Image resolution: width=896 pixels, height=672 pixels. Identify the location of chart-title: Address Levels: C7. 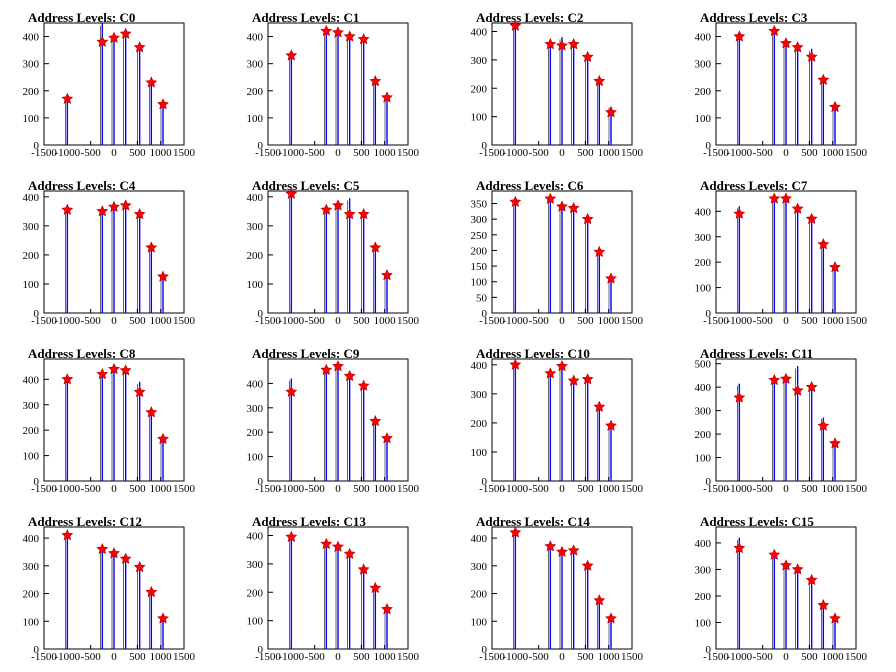
(754, 185).